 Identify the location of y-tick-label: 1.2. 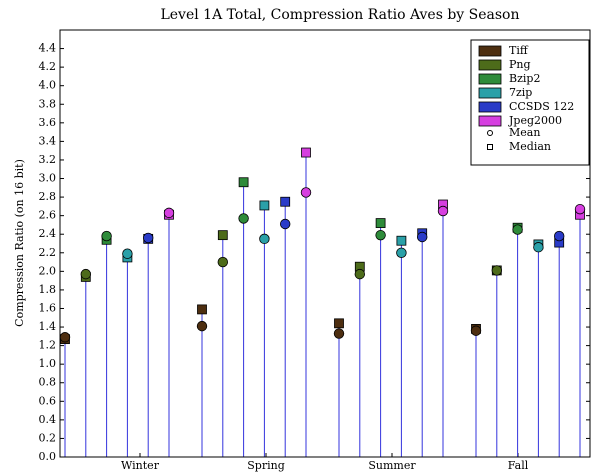
(48, 345).